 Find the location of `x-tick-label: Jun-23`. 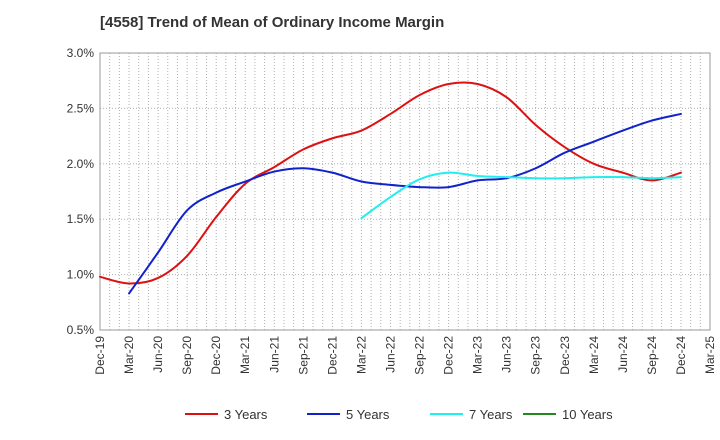

x-tick-label: Jun-23 is located at coordinates (507, 354).